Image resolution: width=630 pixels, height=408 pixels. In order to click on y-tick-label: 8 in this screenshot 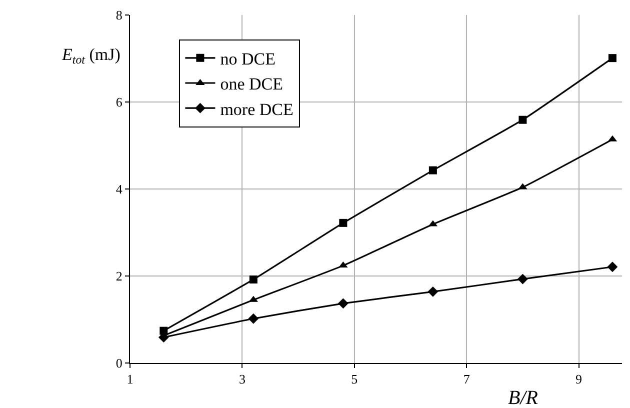, I will do `click(119, 15)`.